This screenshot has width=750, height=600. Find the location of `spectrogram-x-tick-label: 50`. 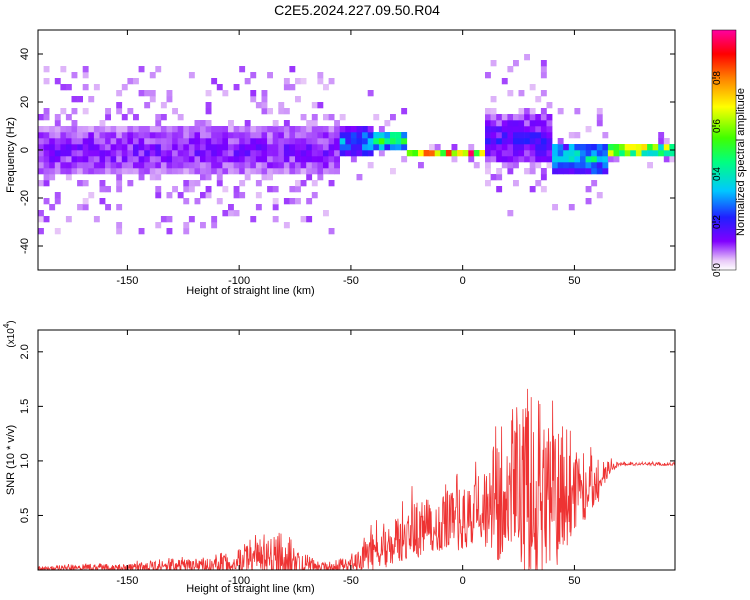

spectrogram-x-tick-label: 50 is located at coordinates (574, 281).